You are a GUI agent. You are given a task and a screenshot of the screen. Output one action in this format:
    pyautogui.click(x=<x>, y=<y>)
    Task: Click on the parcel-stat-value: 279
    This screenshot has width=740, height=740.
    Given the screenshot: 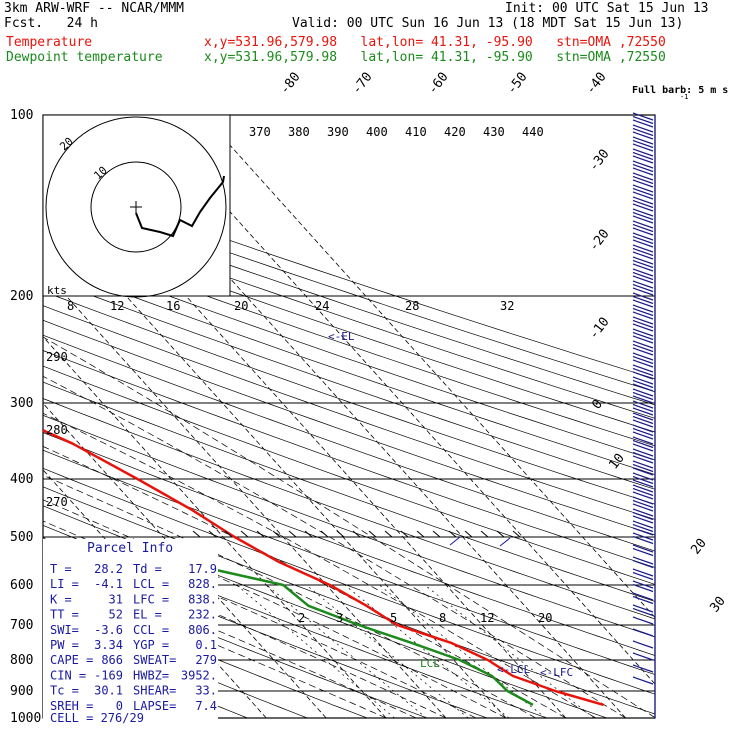 What is the action you would take?
    pyautogui.click(x=206, y=660)
    